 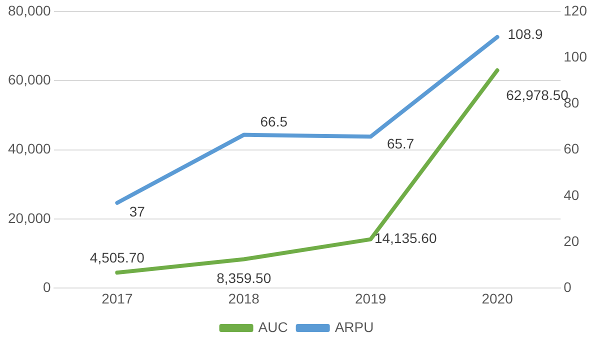 I want to click on legend-label: ARPU, so click(x=354, y=326).